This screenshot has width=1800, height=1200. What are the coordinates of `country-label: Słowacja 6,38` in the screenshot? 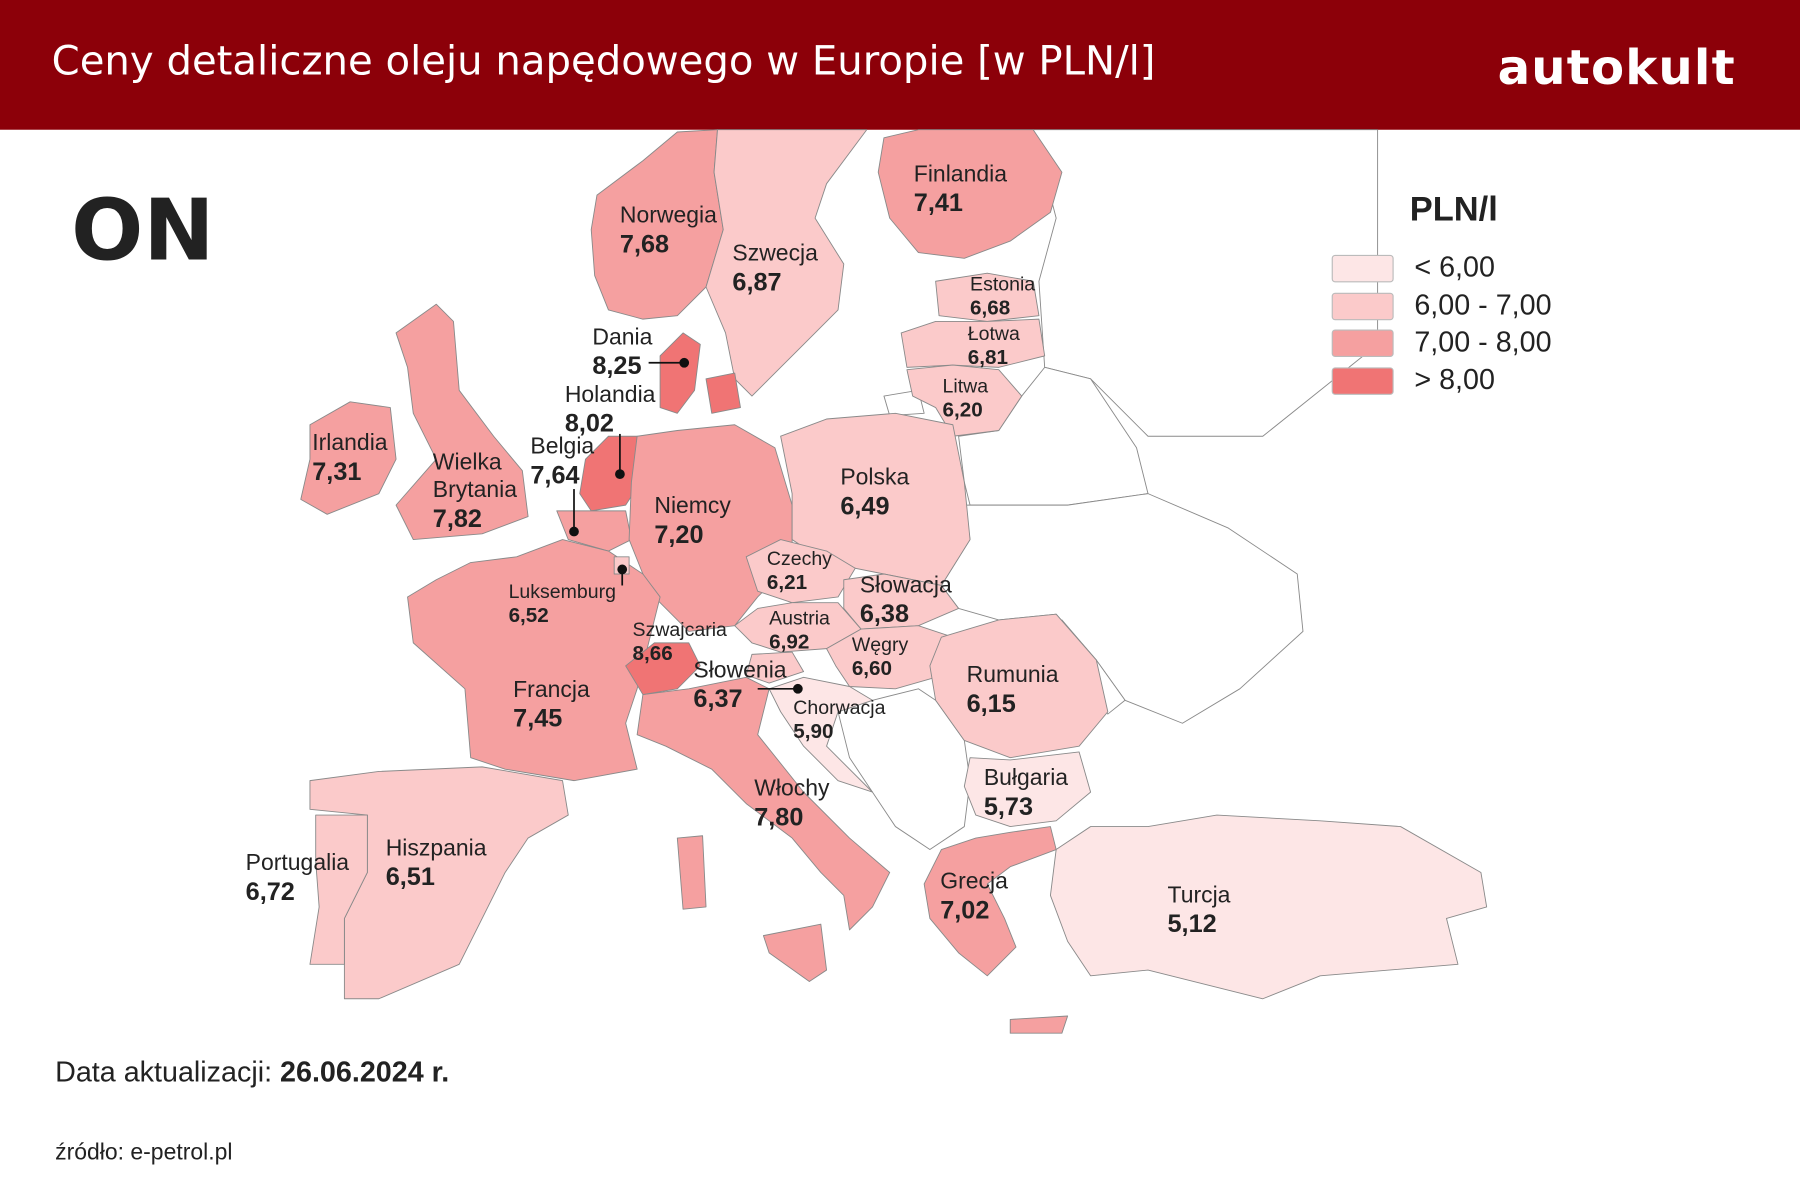 It's located at (906, 601).